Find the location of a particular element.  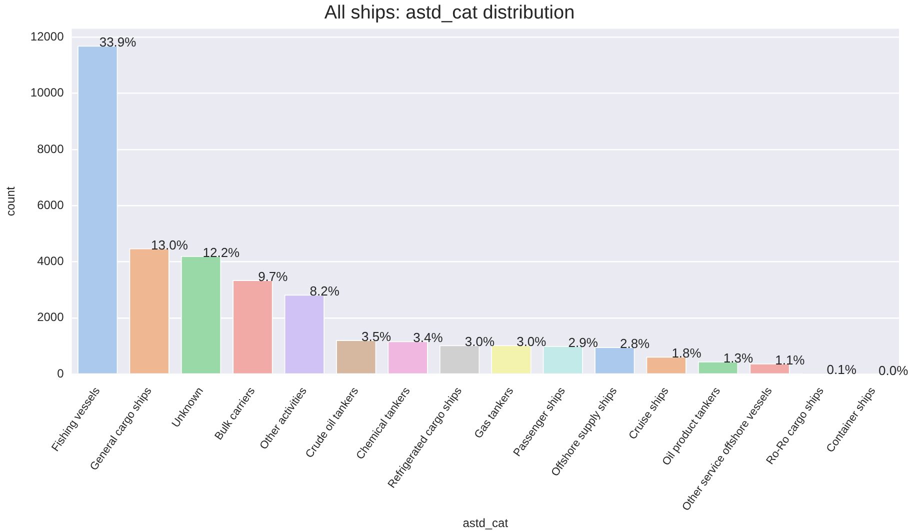

x-axis-title: astd_cat is located at coordinates (485, 523).